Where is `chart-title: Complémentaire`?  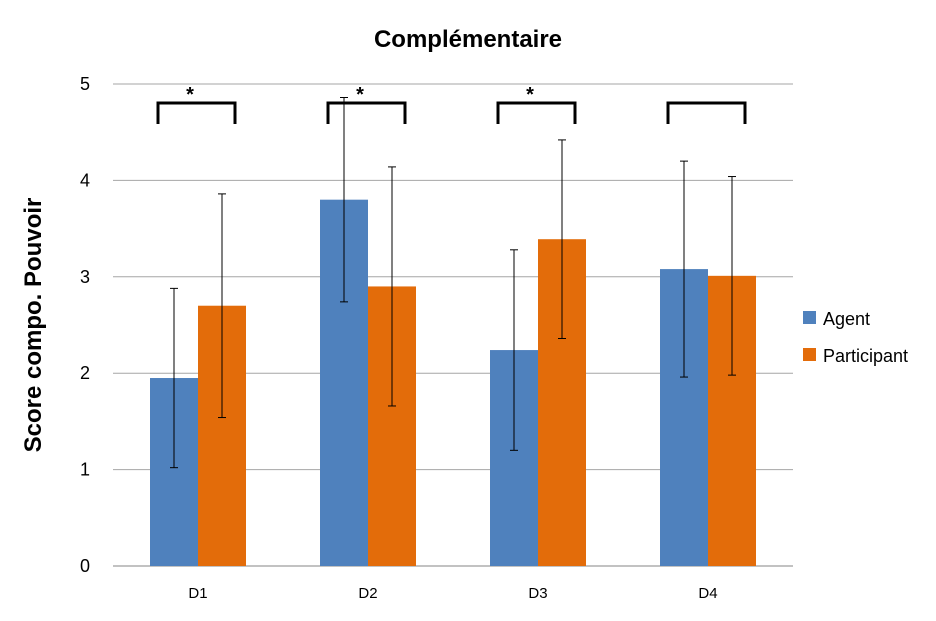
chart-title: Complémentaire is located at coordinates (468, 39).